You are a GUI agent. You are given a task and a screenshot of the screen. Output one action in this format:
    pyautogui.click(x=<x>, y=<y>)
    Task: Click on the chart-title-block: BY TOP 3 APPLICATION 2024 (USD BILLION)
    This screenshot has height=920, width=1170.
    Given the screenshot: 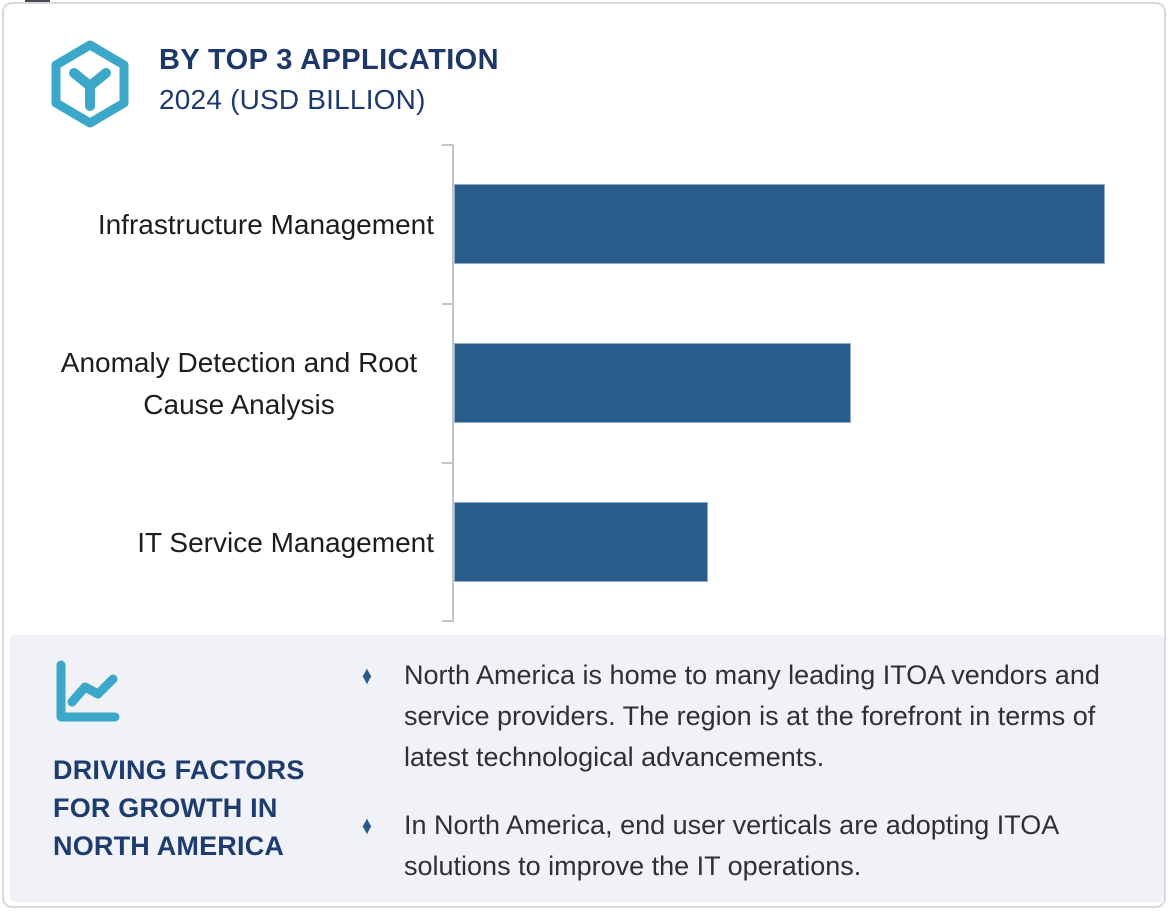 What is the action you would take?
    pyautogui.click(x=329, y=80)
    